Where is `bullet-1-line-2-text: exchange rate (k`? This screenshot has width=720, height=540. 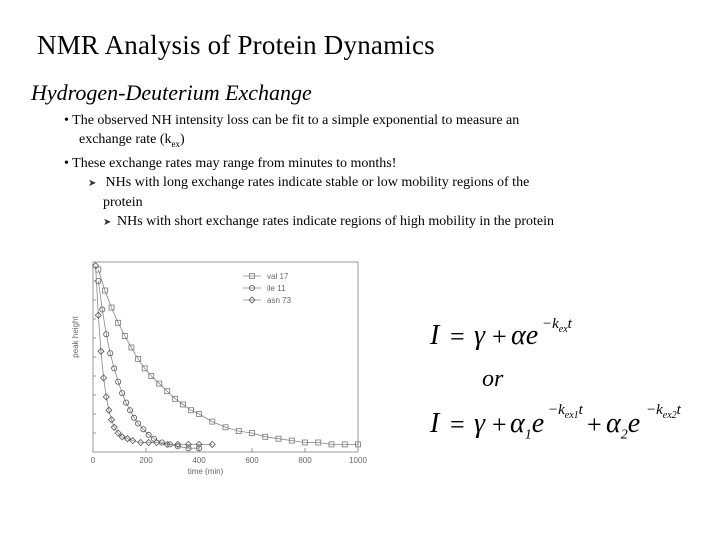 bullet-1-line-2-text: exchange rate (k is located at coordinates (125, 139).